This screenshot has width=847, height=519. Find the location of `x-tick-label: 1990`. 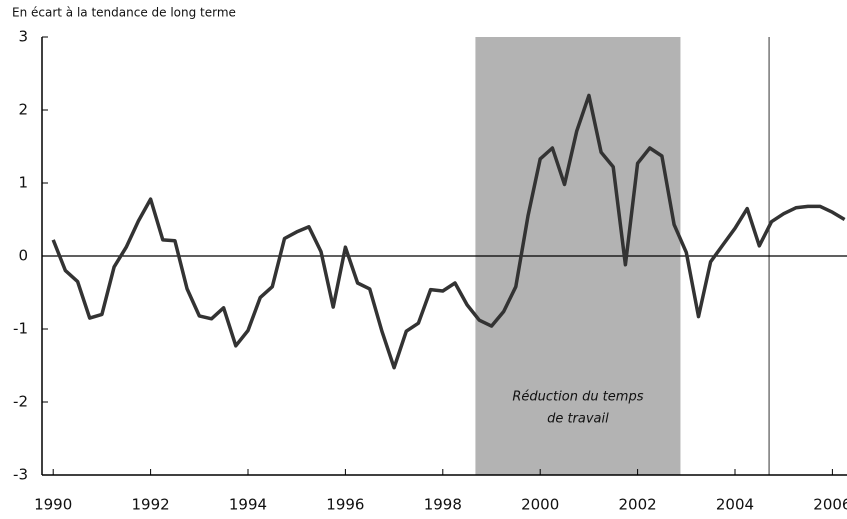

x-tick-label: 1990 is located at coordinates (53, 505).